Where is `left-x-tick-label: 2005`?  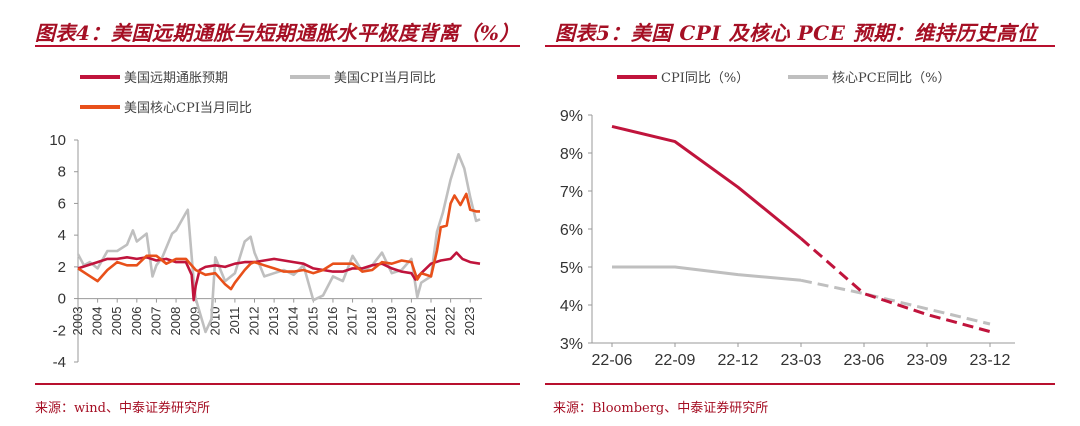
left-x-tick-label: 2005 is located at coordinates (116, 321).